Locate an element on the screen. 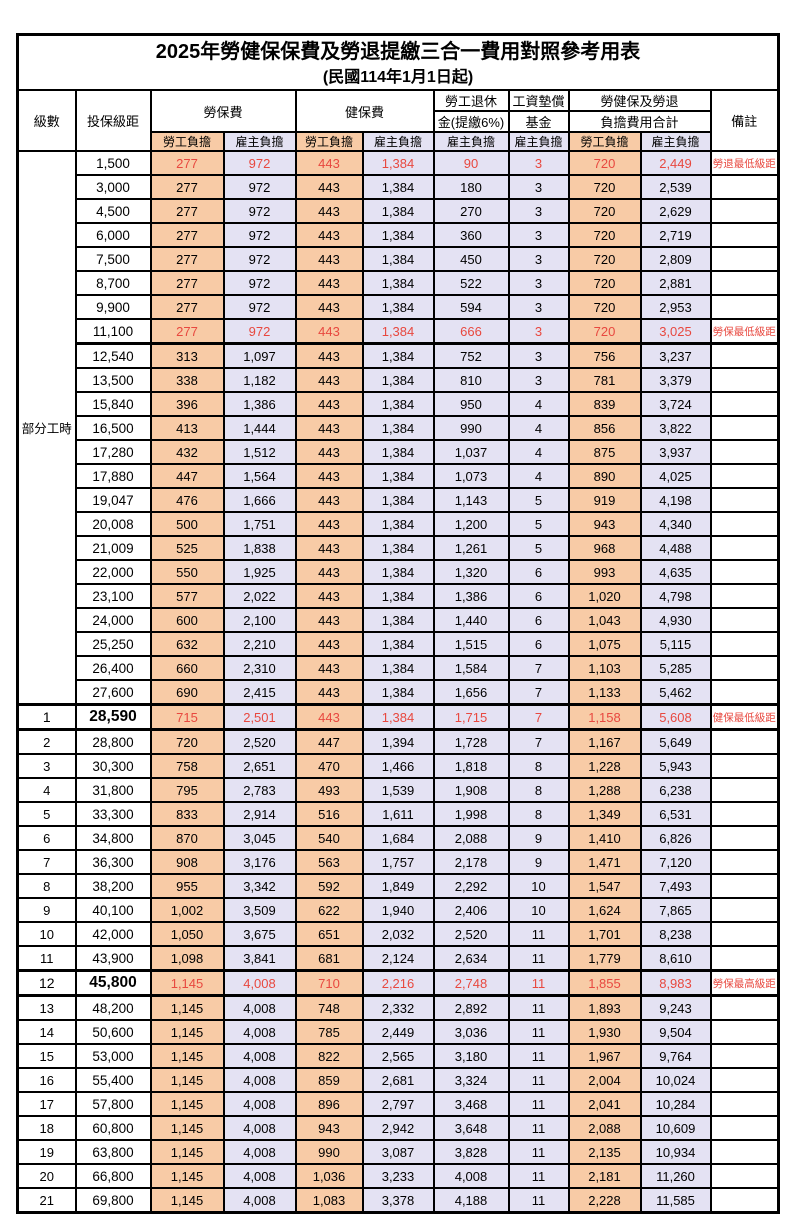  table-row: 8 38,200 955 3,342 592 1,849 2,292 10 1,547 7,493 is located at coordinates (398, 886).